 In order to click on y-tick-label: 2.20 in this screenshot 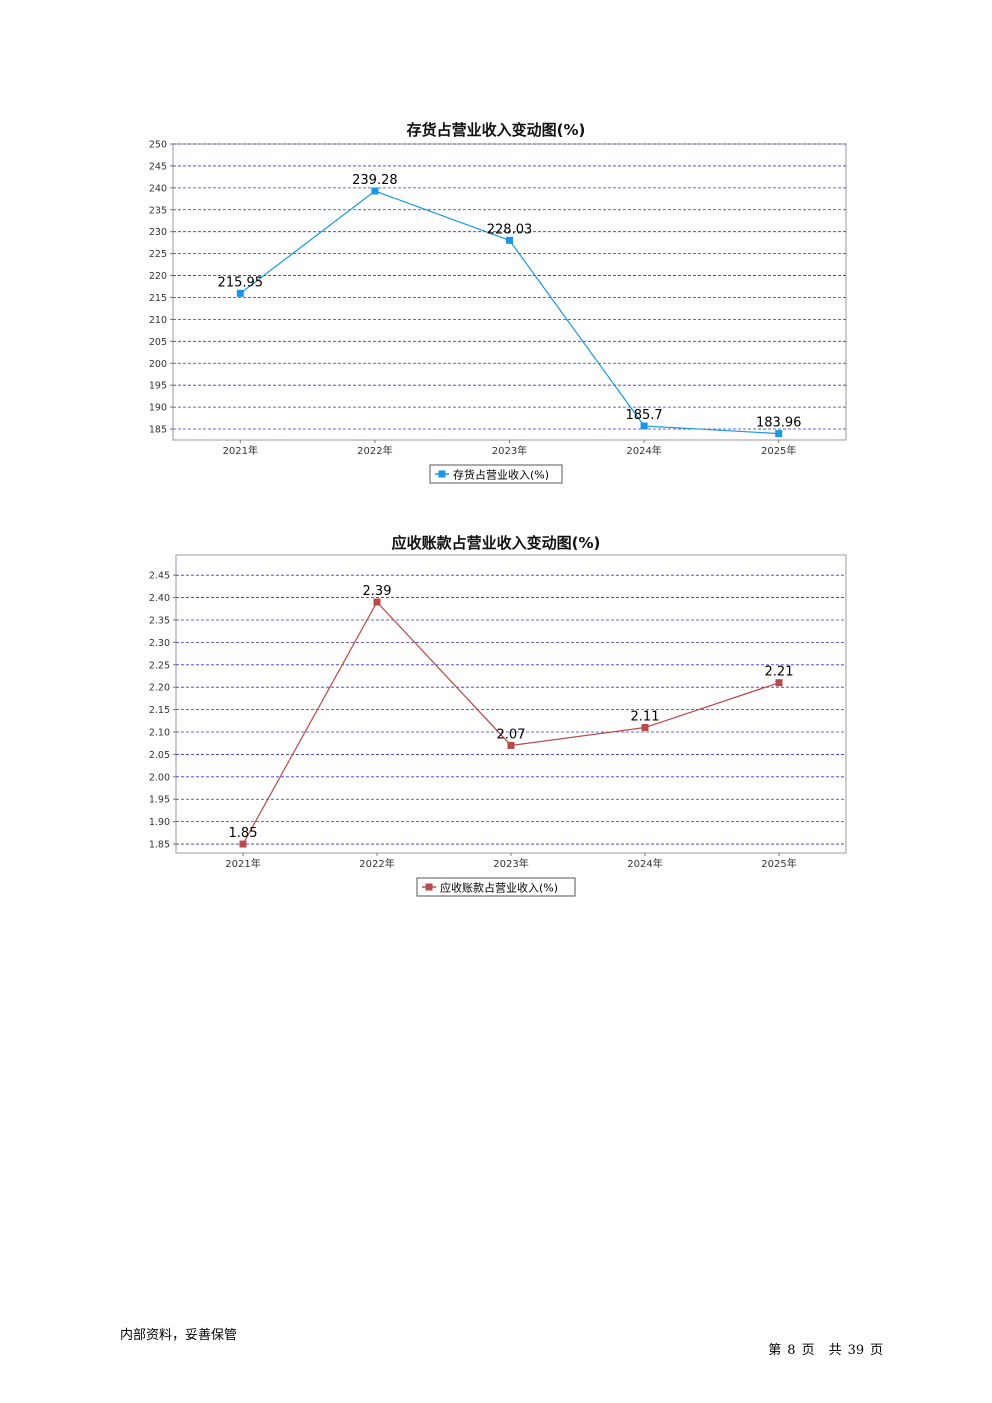, I will do `click(159, 688)`.